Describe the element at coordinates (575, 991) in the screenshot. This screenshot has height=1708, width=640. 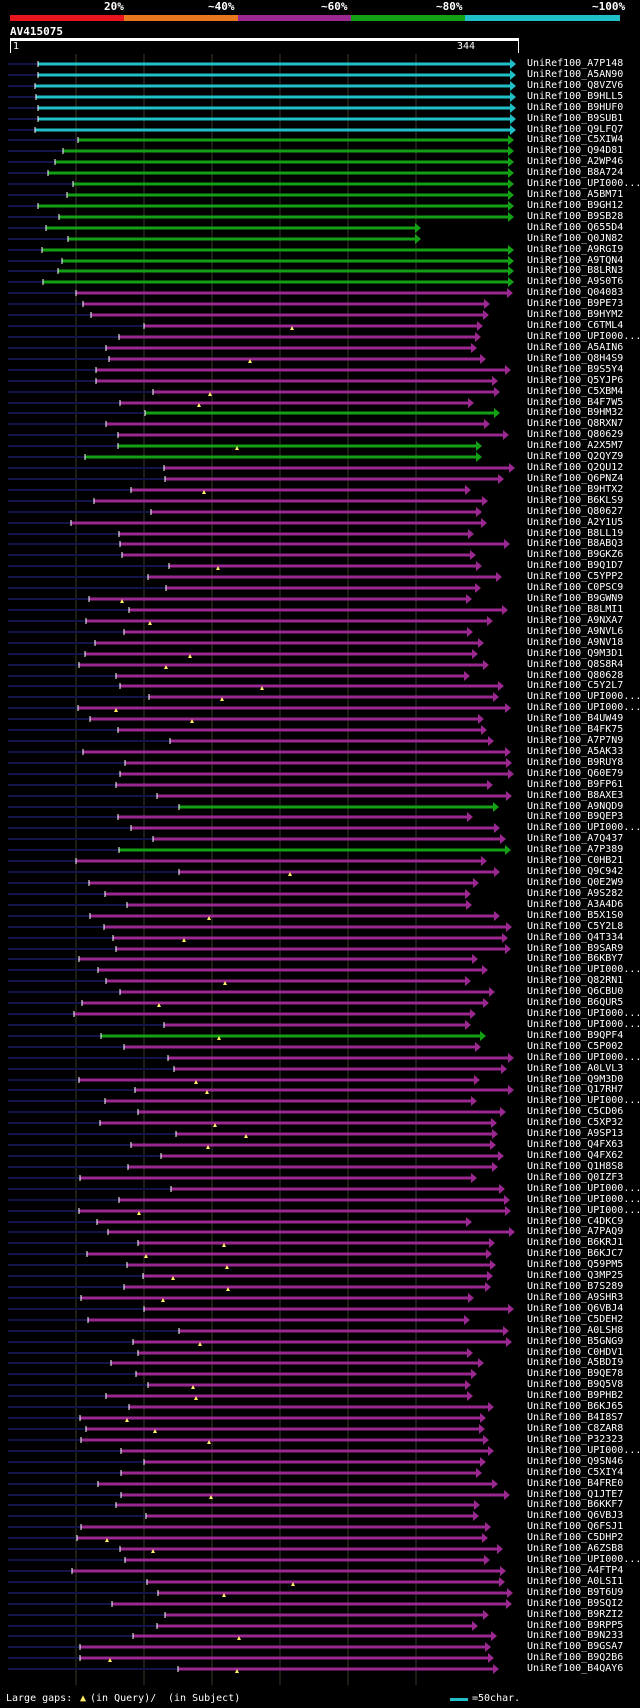
I see `hit-label: UniRef100_Q6CBU0` at that location.